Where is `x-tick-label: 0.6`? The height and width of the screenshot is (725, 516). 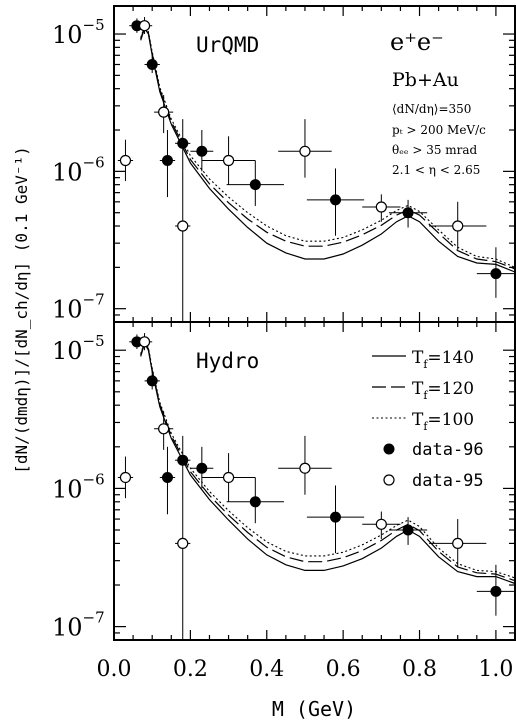 x-tick-label: 0.6 is located at coordinates (343, 669).